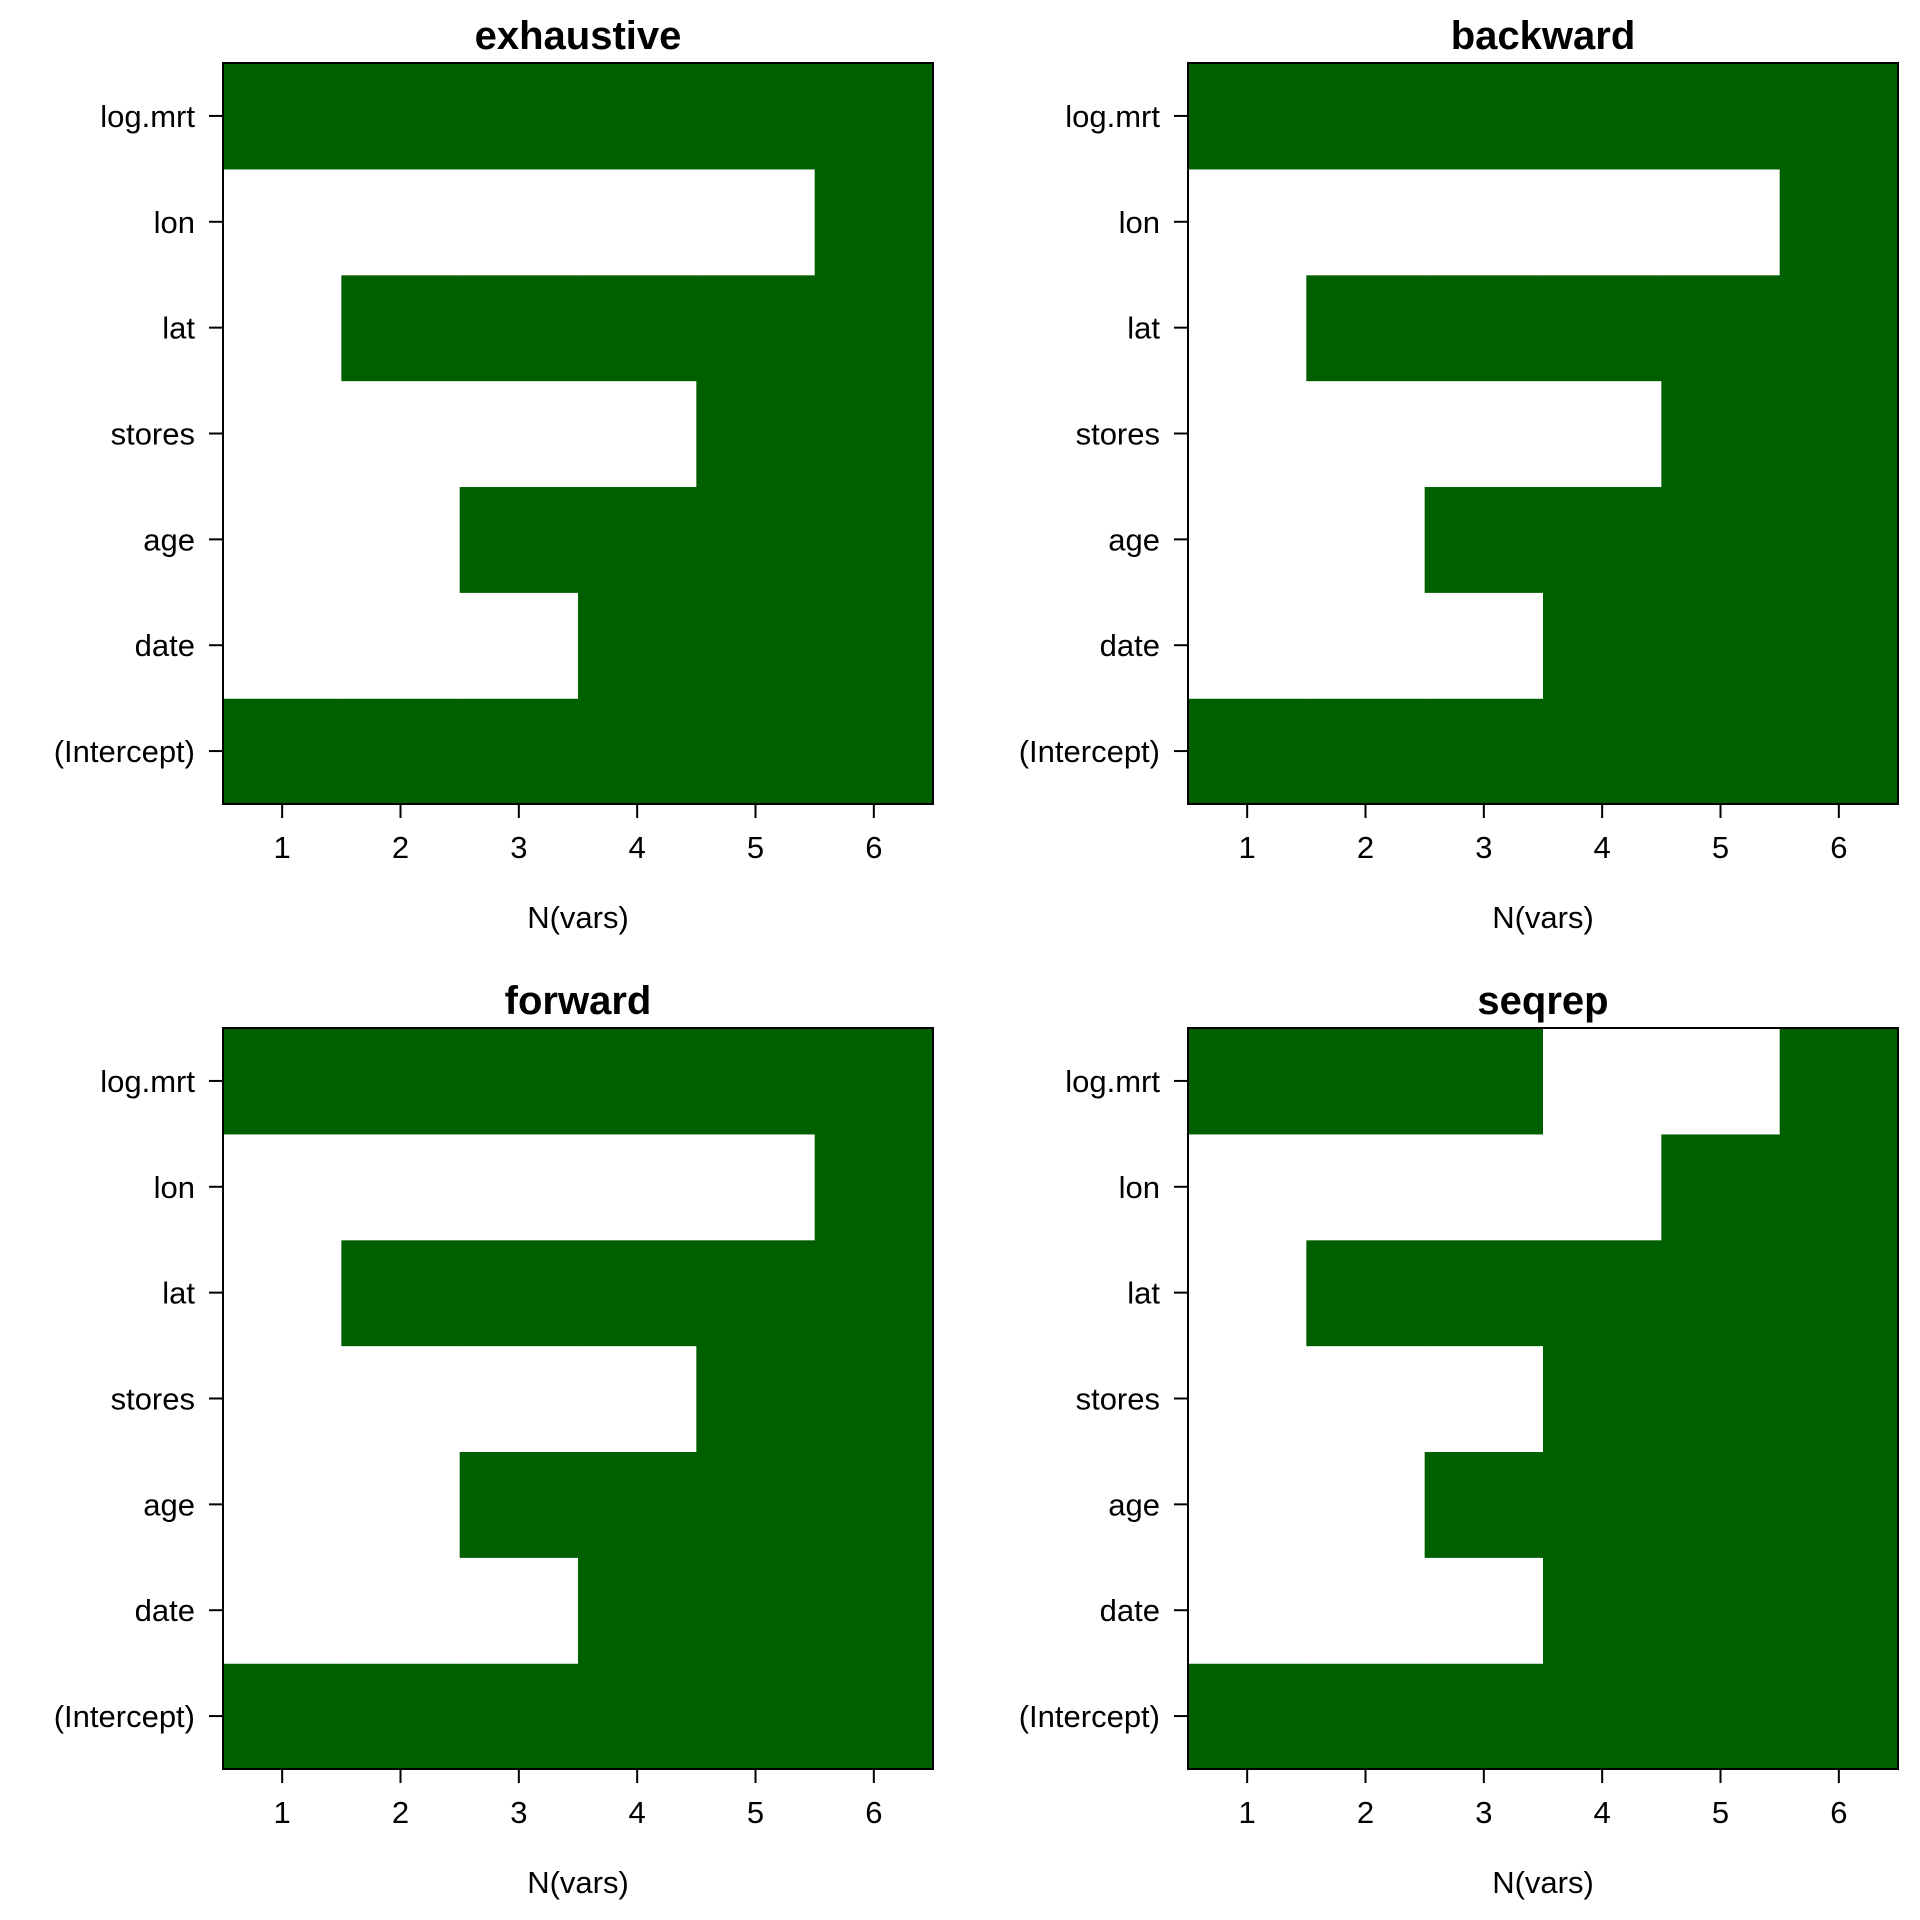  I want to click on x-tick-label-6: 6, so click(873, 1812).